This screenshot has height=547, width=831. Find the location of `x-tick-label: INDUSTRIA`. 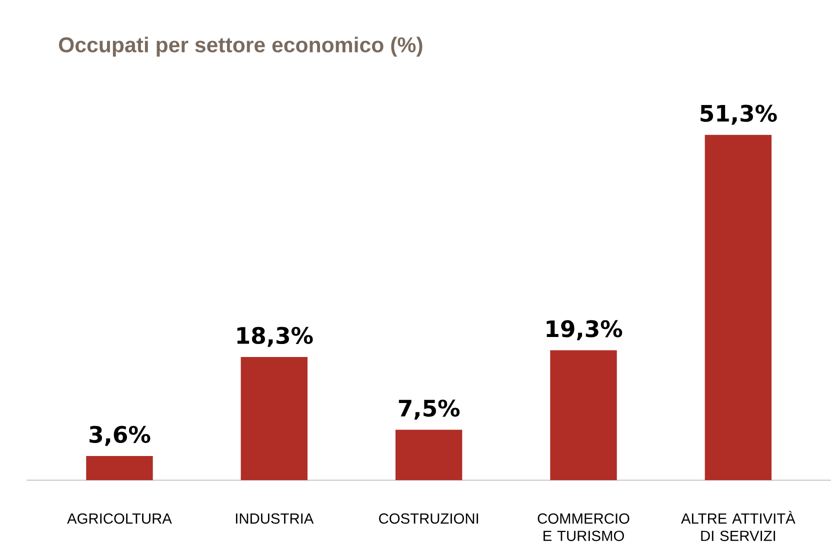

x-tick-label: INDUSTRIA is located at coordinates (275, 518).